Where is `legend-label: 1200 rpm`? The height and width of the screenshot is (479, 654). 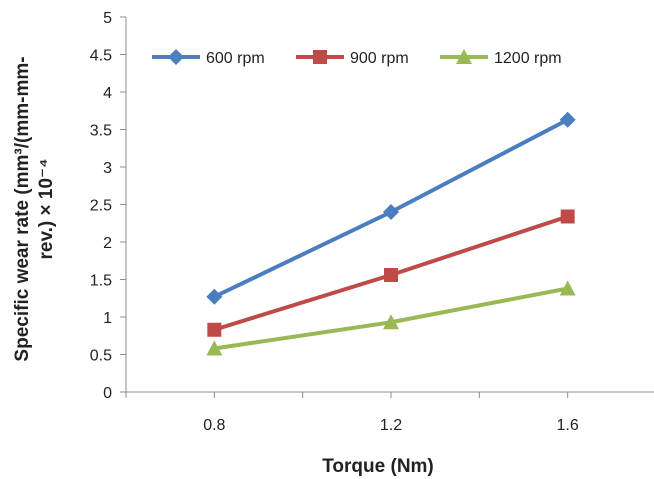 legend-label: 1200 rpm is located at coordinates (528, 58).